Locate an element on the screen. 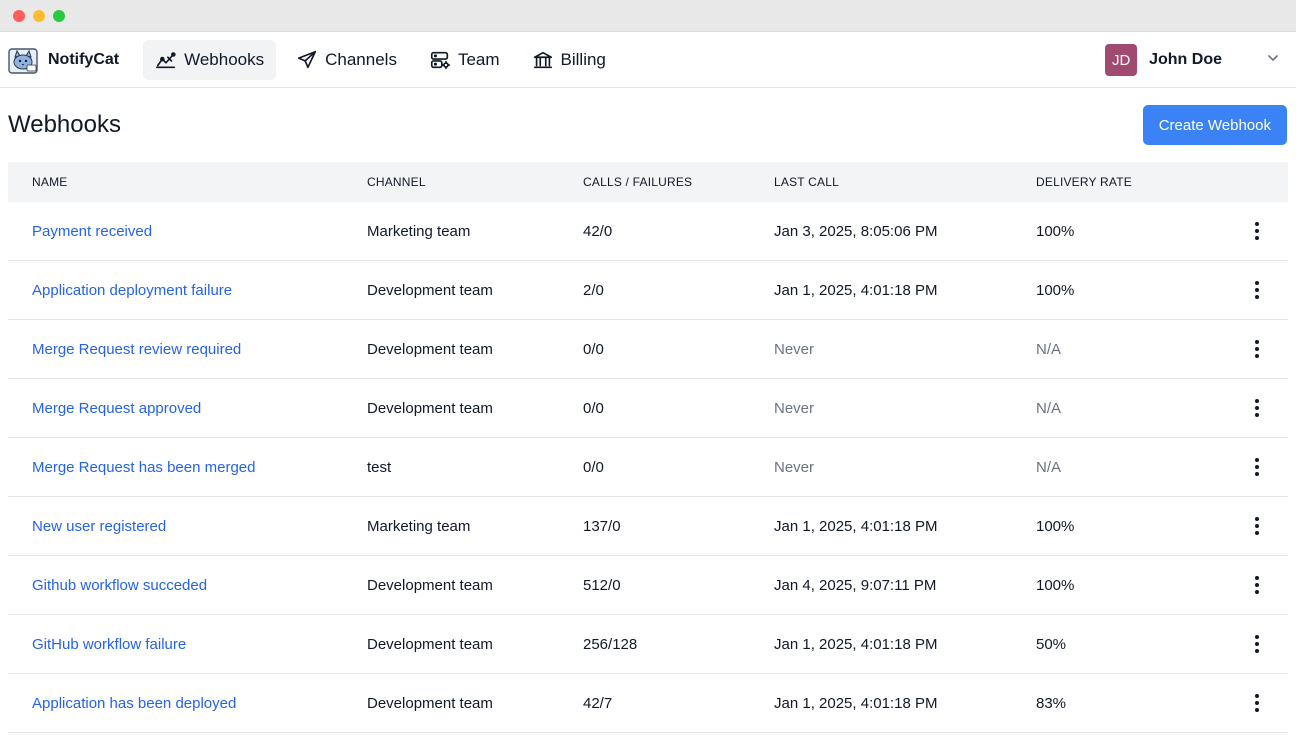  webhook-name-link: New user registered is located at coordinates (99, 526).